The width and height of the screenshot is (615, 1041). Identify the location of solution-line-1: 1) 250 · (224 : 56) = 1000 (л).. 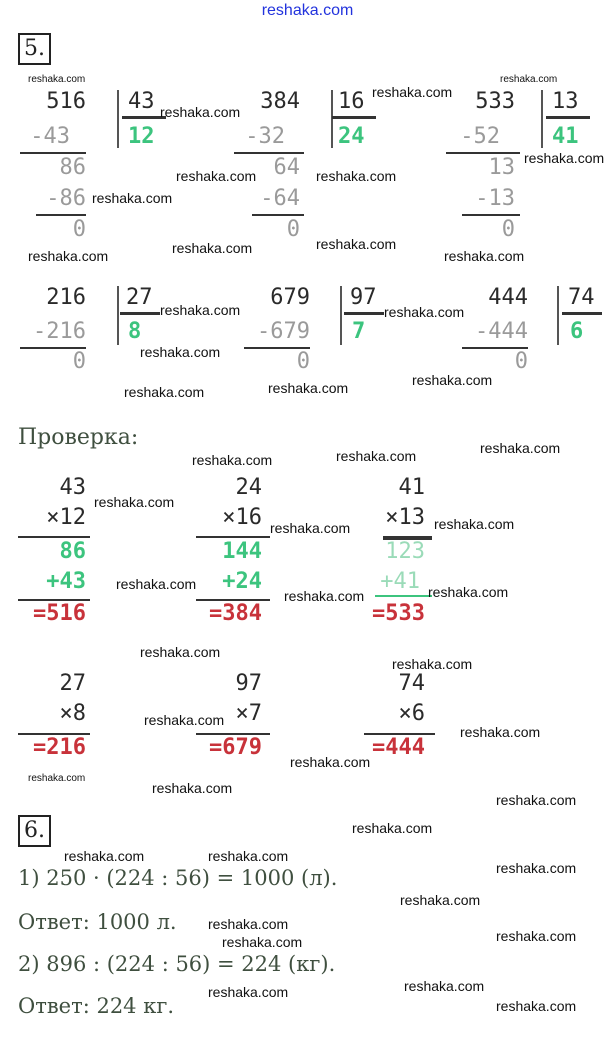
(178, 878).